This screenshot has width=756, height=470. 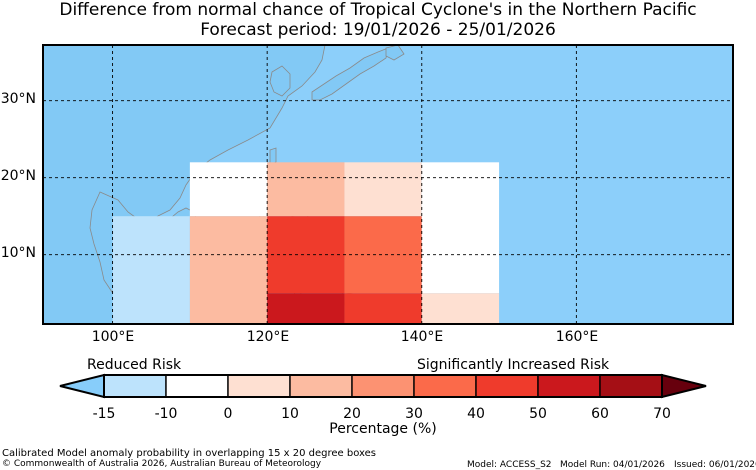 What do you see at coordinates (414, 414) in the screenshot?
I see `colorbar-tick-label: 30` at bounding box center [414, 414].